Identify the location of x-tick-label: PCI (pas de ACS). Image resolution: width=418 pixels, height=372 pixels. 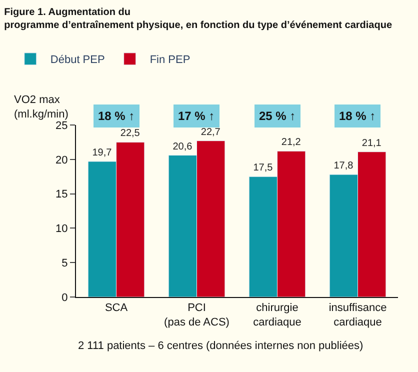
(197, 315).